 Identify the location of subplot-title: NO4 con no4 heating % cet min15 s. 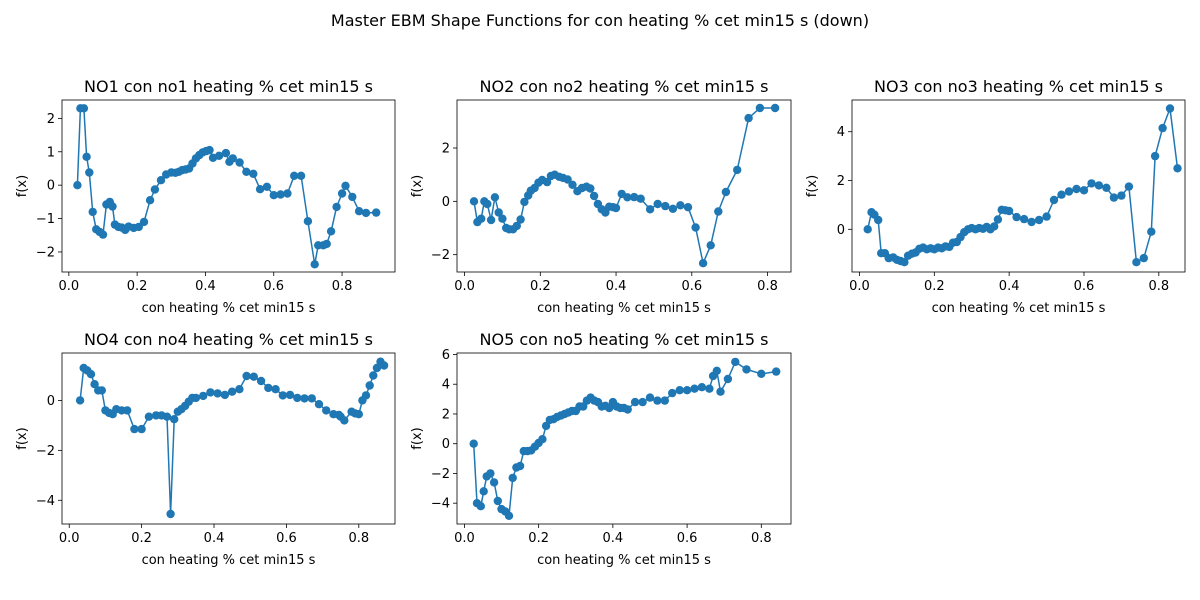
(228, 339).